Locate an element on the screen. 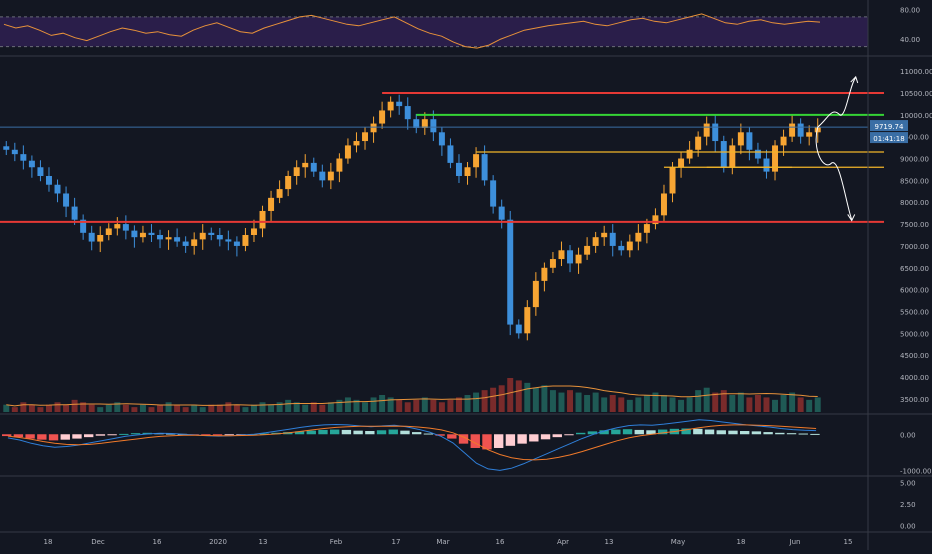 This screenshot has height=554, width=932. time-tick-label: 16 is located at coordinates (157, 542).